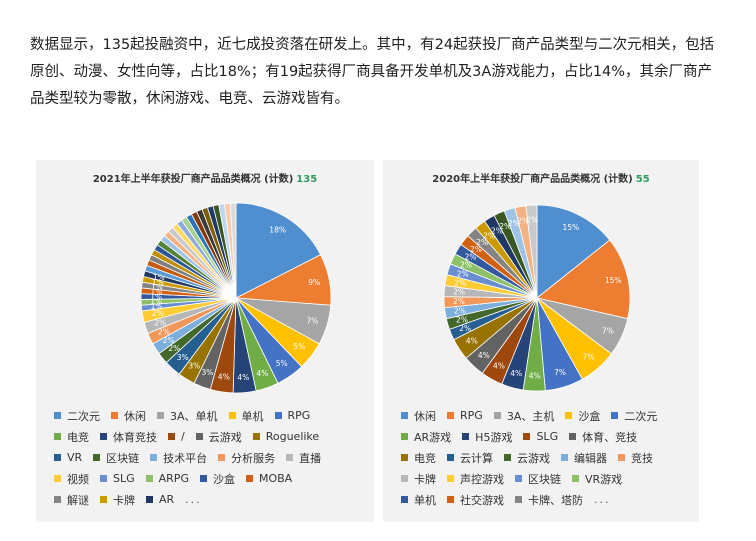 Image resolution: width=756 pixels, height=541 pixels. I want to click on legend-label: 社交游戏, so click(482, 500).